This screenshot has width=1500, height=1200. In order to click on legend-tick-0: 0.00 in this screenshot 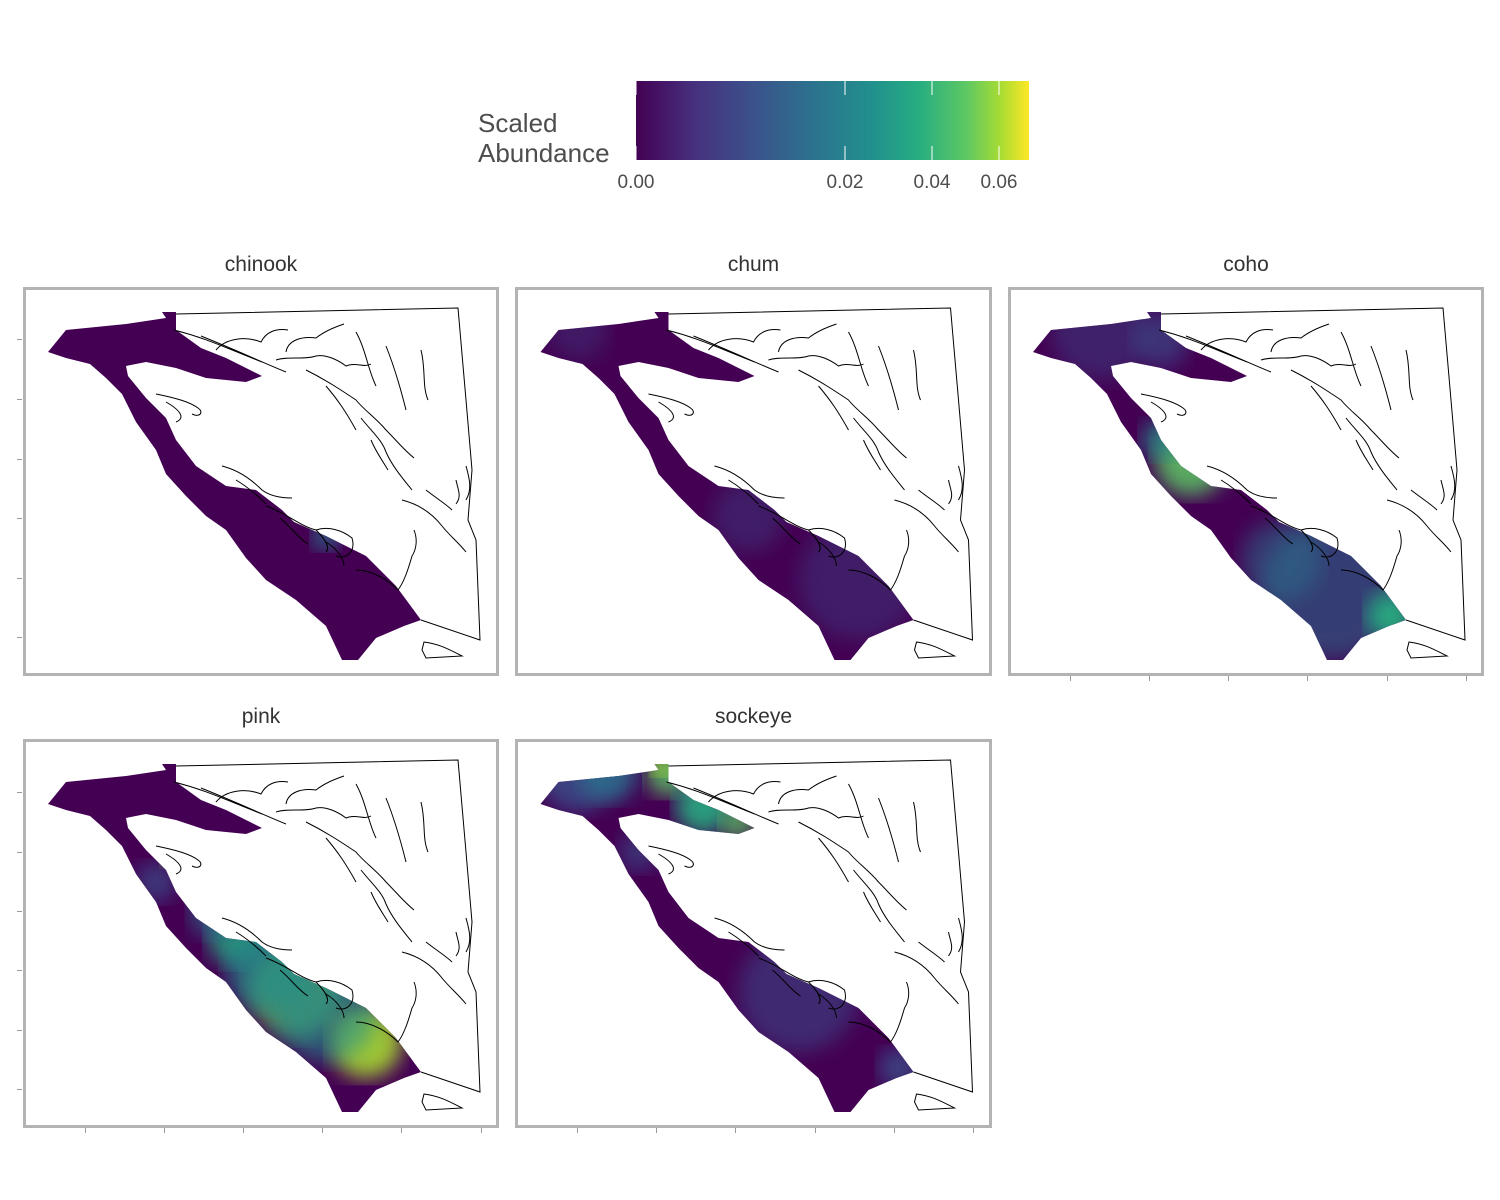, I will do `click(636, 182)`.